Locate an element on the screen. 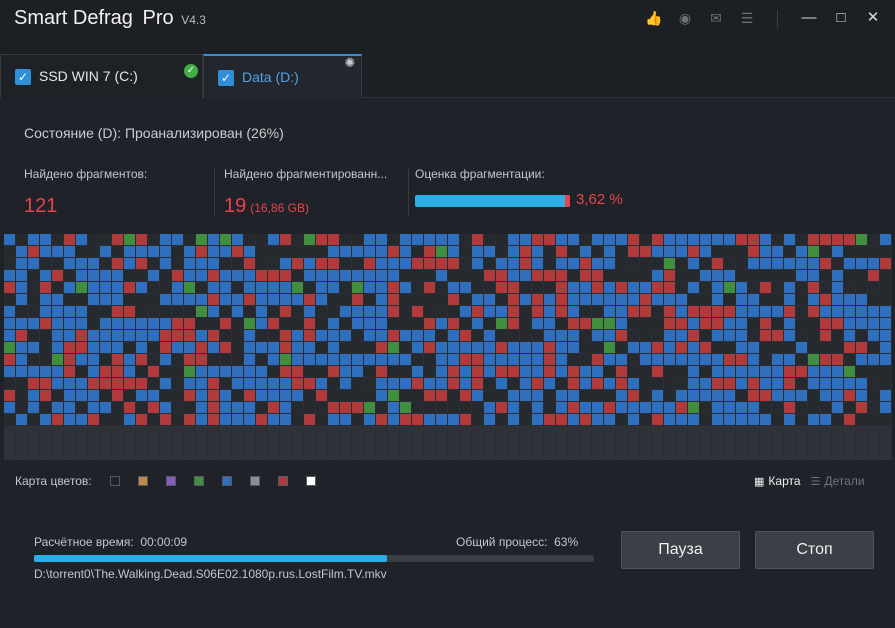 The image size is (895, 628). tab-drive-c: ✓ SSD WIN 7 (C:) ✓ is located at coordinates (101, 76).